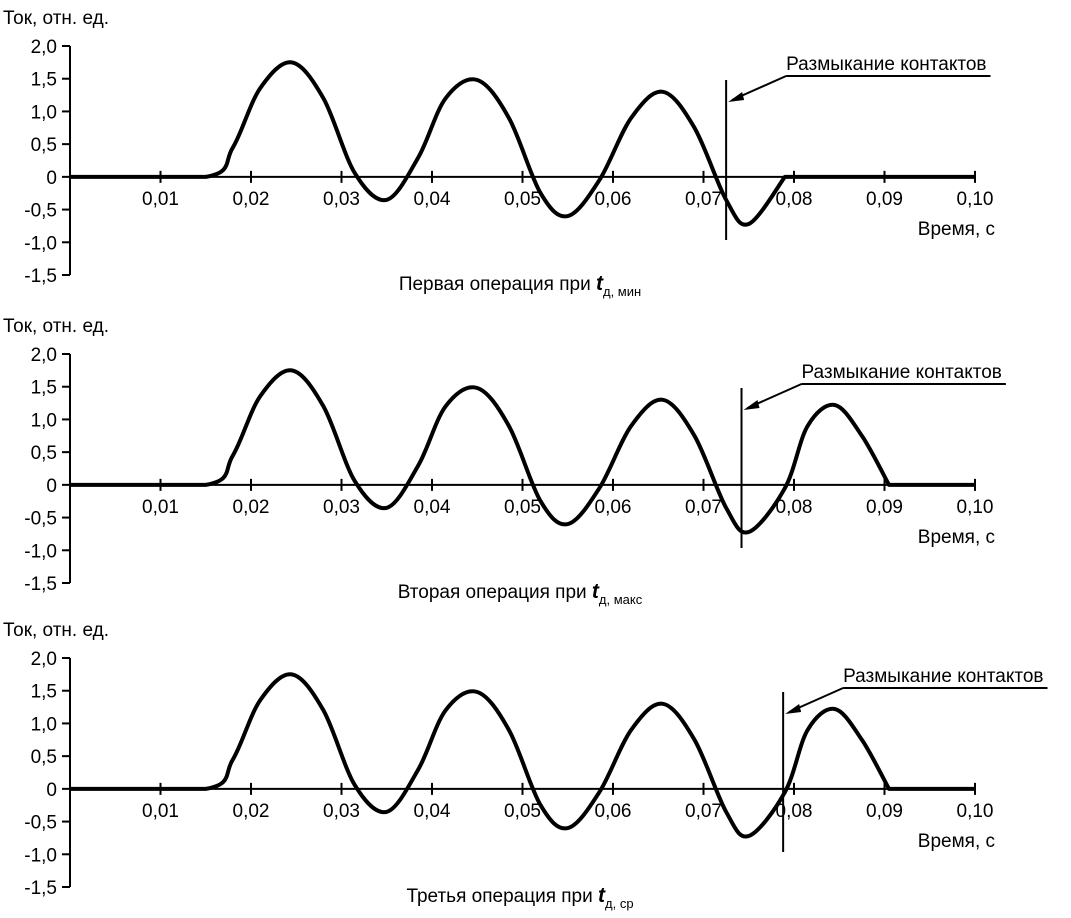 The height and width of the screenshot is (918, 1071). Describe the element at coordinates (497, 284) in the screenshot. I see `caption-text: Первая операция при` at that location.